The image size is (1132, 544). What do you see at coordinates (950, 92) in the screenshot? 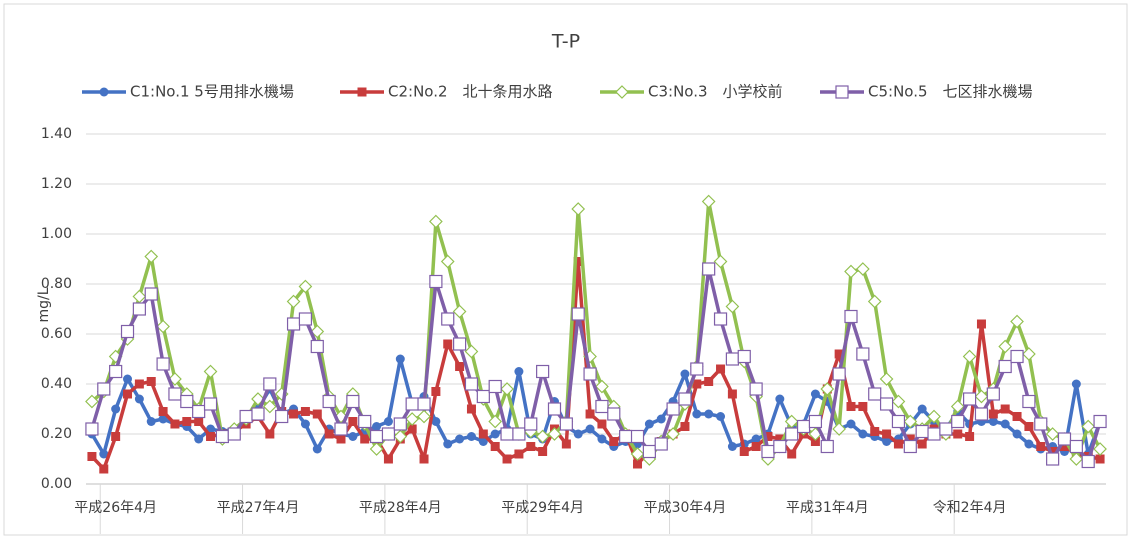
I see `legend-label: C5:No.5 七区排水機場` at bounding box center [950, 92].